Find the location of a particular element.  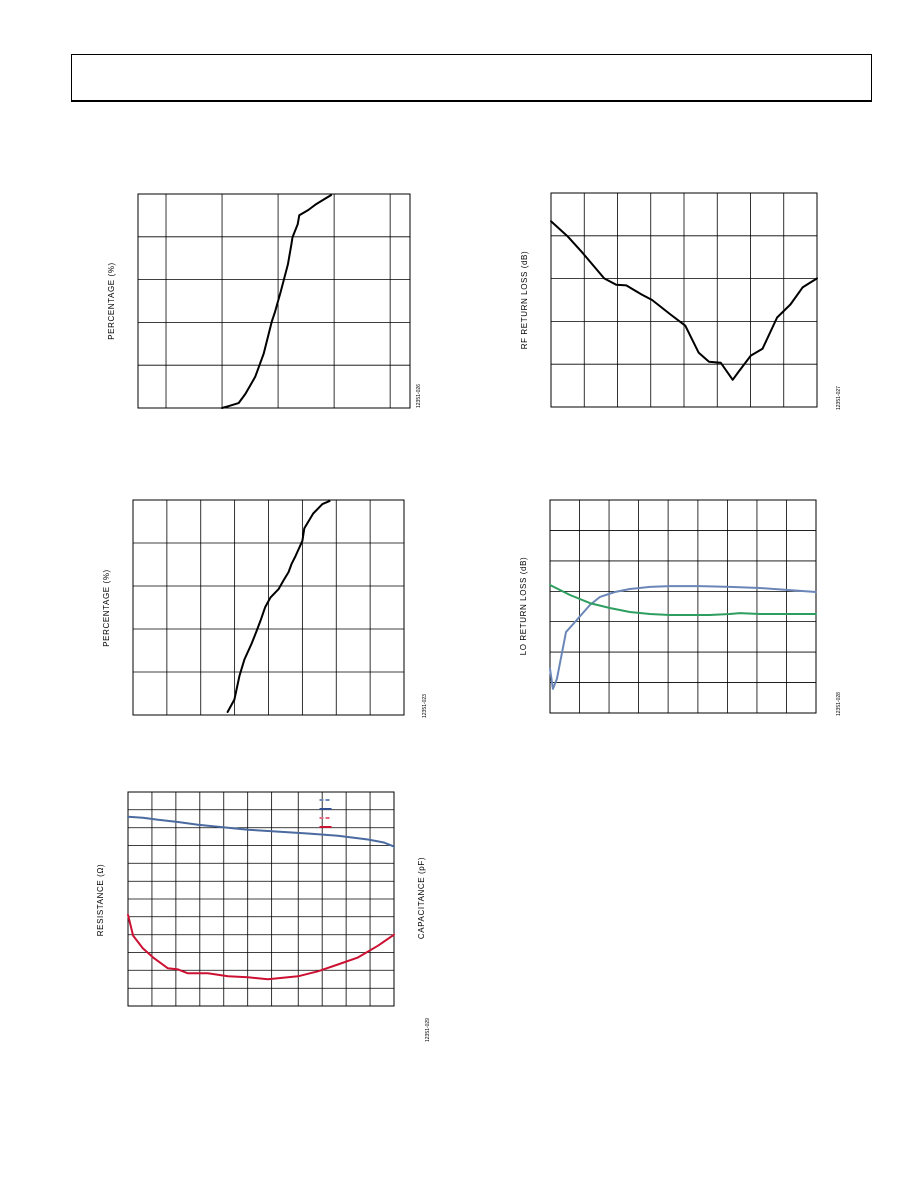

figure-id: 12351-027 is located at coordinates (839, 398).